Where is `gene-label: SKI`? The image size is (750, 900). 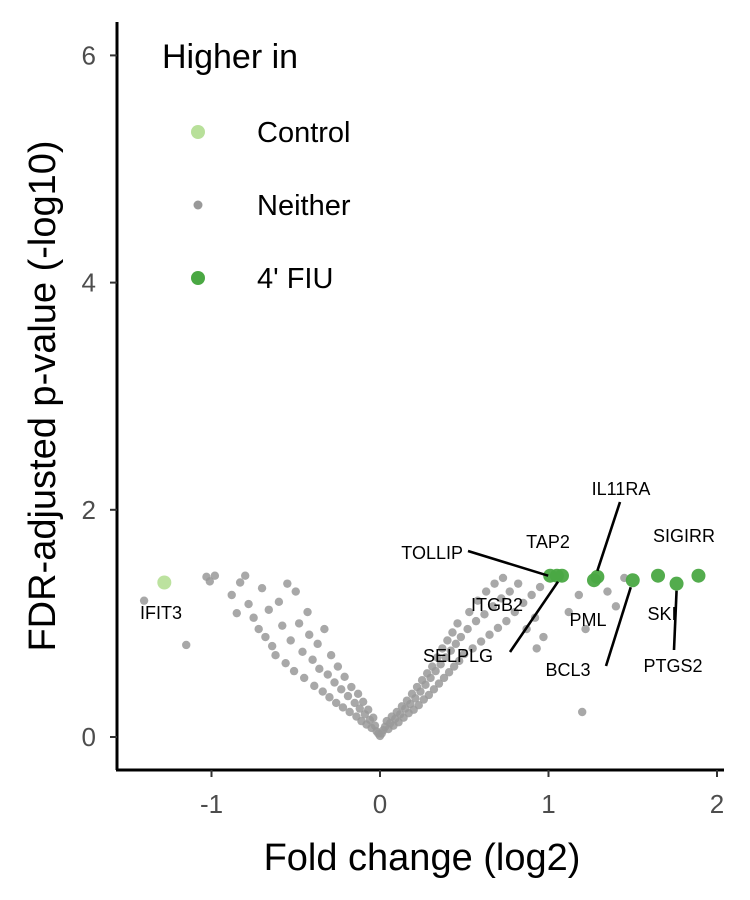
gene-label: SKI is located at coordinates (661, 614).